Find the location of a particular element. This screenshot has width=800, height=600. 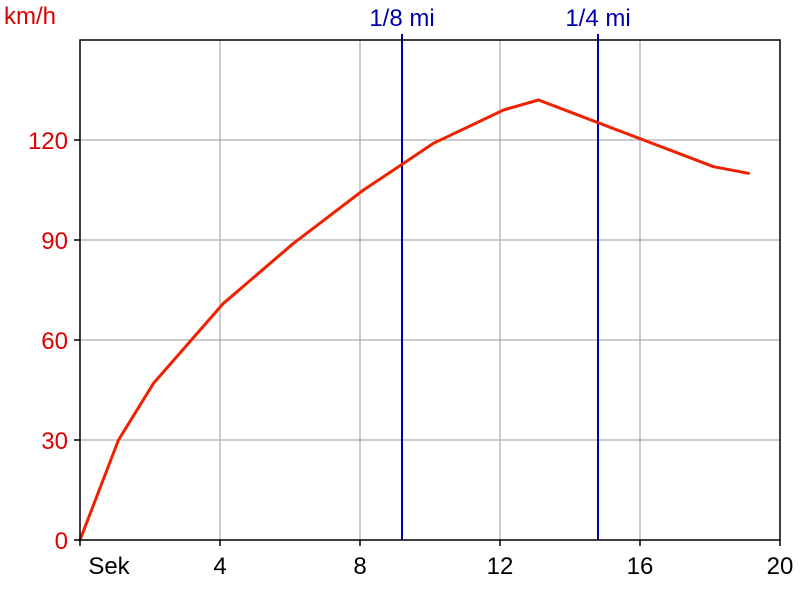

marker-label: 1/4 mi is located at coordinates (597, 18).